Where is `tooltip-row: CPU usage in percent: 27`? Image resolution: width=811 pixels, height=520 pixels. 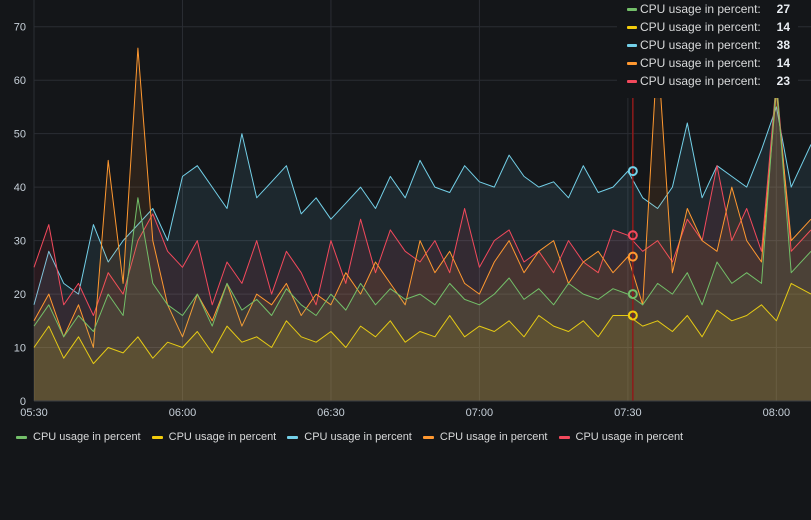 tooltip-row: CPU usage in percent: 27 is located at coordinates (708, 9).